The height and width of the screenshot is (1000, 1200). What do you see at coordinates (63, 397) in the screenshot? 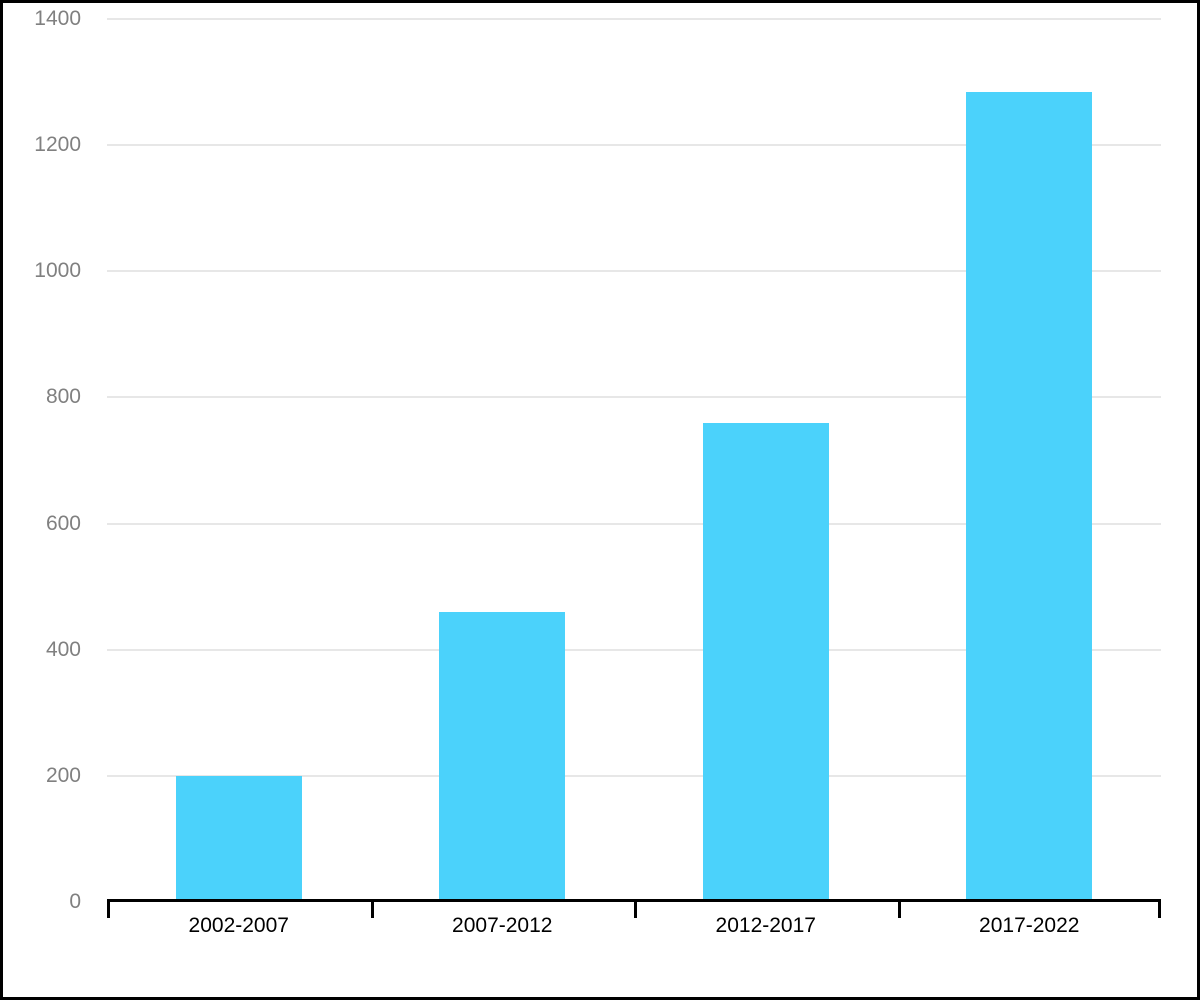
I see `y-tick-label-800: 800` at bounding box center [63, 397].